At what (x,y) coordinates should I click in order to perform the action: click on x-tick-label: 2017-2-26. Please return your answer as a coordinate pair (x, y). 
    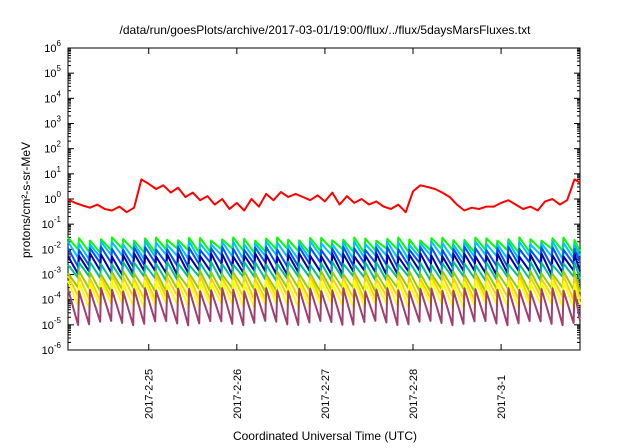
    Looking at the image, I should click on (238, 394).